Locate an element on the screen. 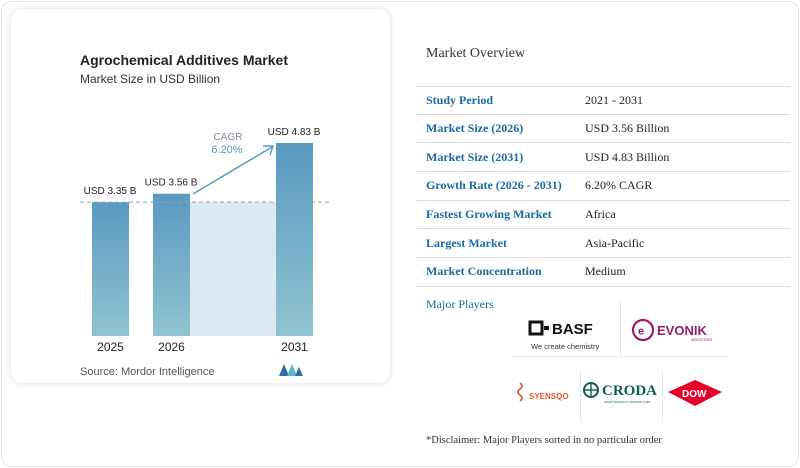  row-label: Fastest Growing Market is located at coordinates (489, 214).